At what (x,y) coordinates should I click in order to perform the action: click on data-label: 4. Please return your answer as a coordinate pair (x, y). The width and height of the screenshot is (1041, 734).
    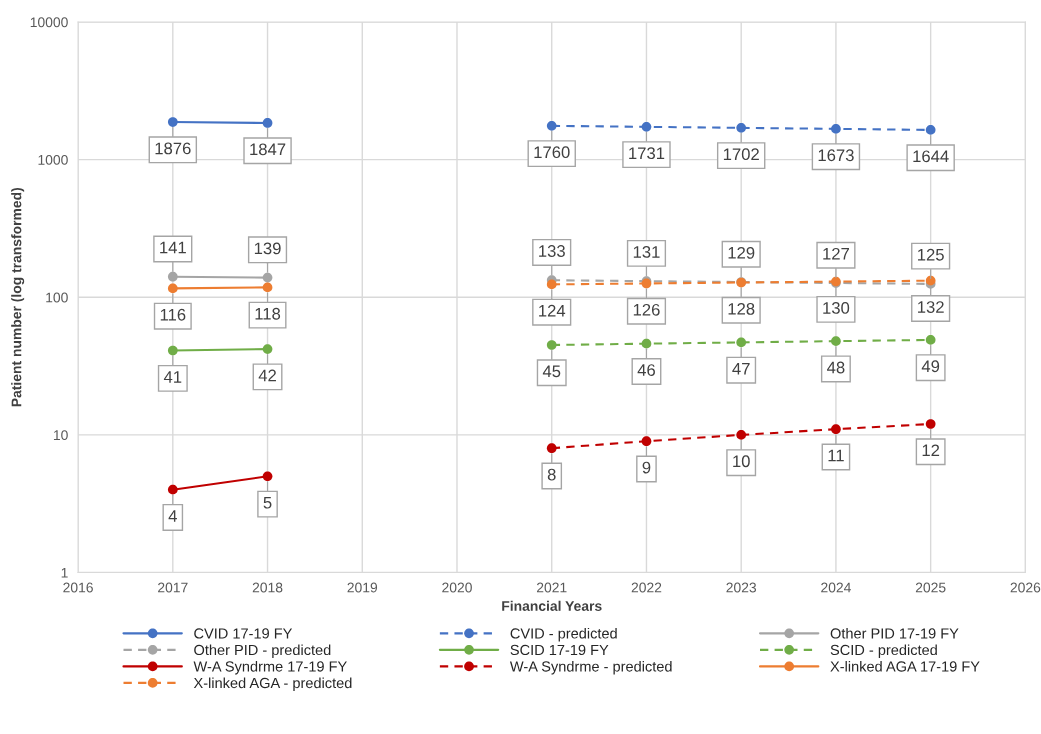
    Looking at the image, I should click on (172, 516).